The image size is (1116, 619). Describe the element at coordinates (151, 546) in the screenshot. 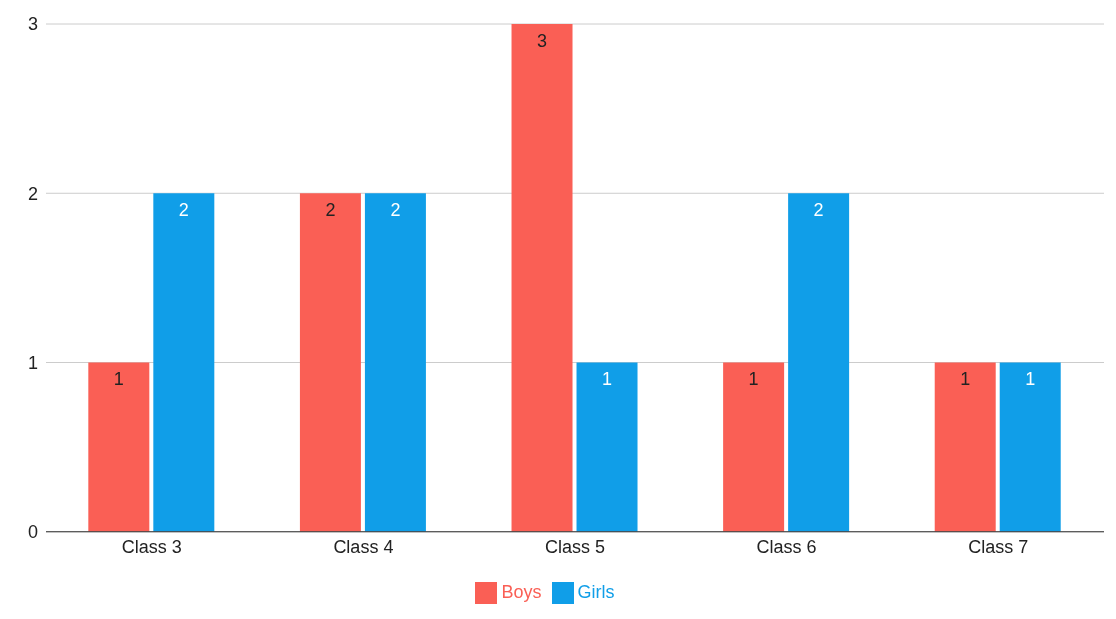

I see `x-tick-label: Class 3` at that location.